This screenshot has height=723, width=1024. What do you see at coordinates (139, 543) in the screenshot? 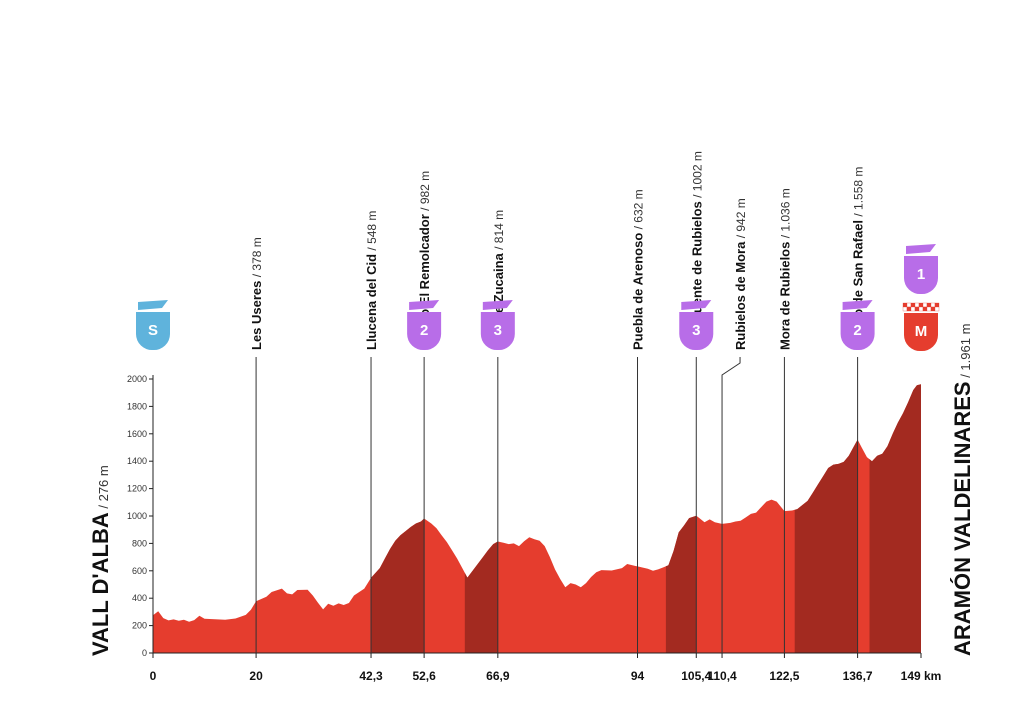
I see `y-tick-label-800: 800` at bounding box center [139, 543].